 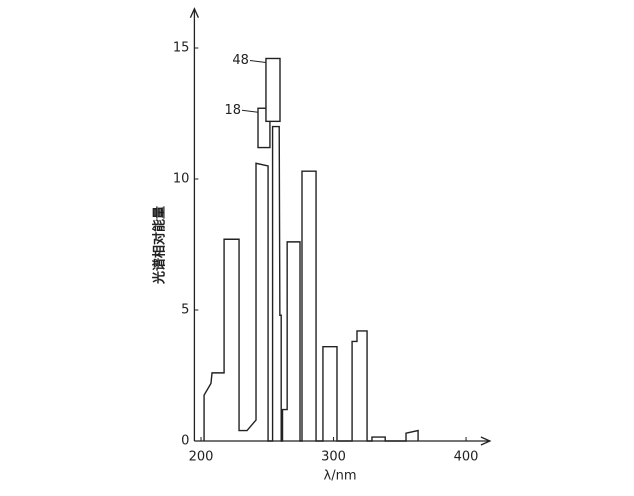 I want to click on x-tick-label: 400, so click(x=466, y=457).